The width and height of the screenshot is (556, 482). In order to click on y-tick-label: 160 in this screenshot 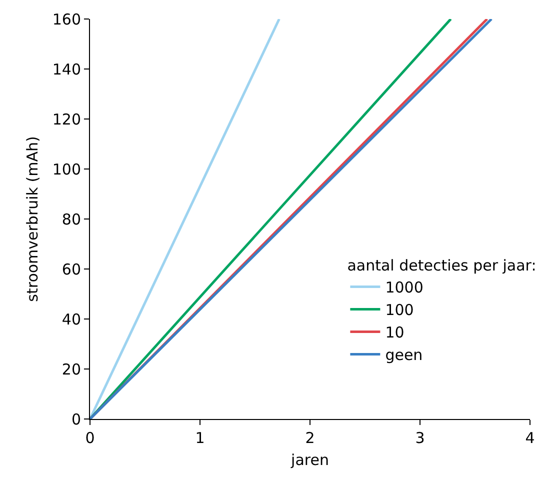, I will do `click(66, 19)`.